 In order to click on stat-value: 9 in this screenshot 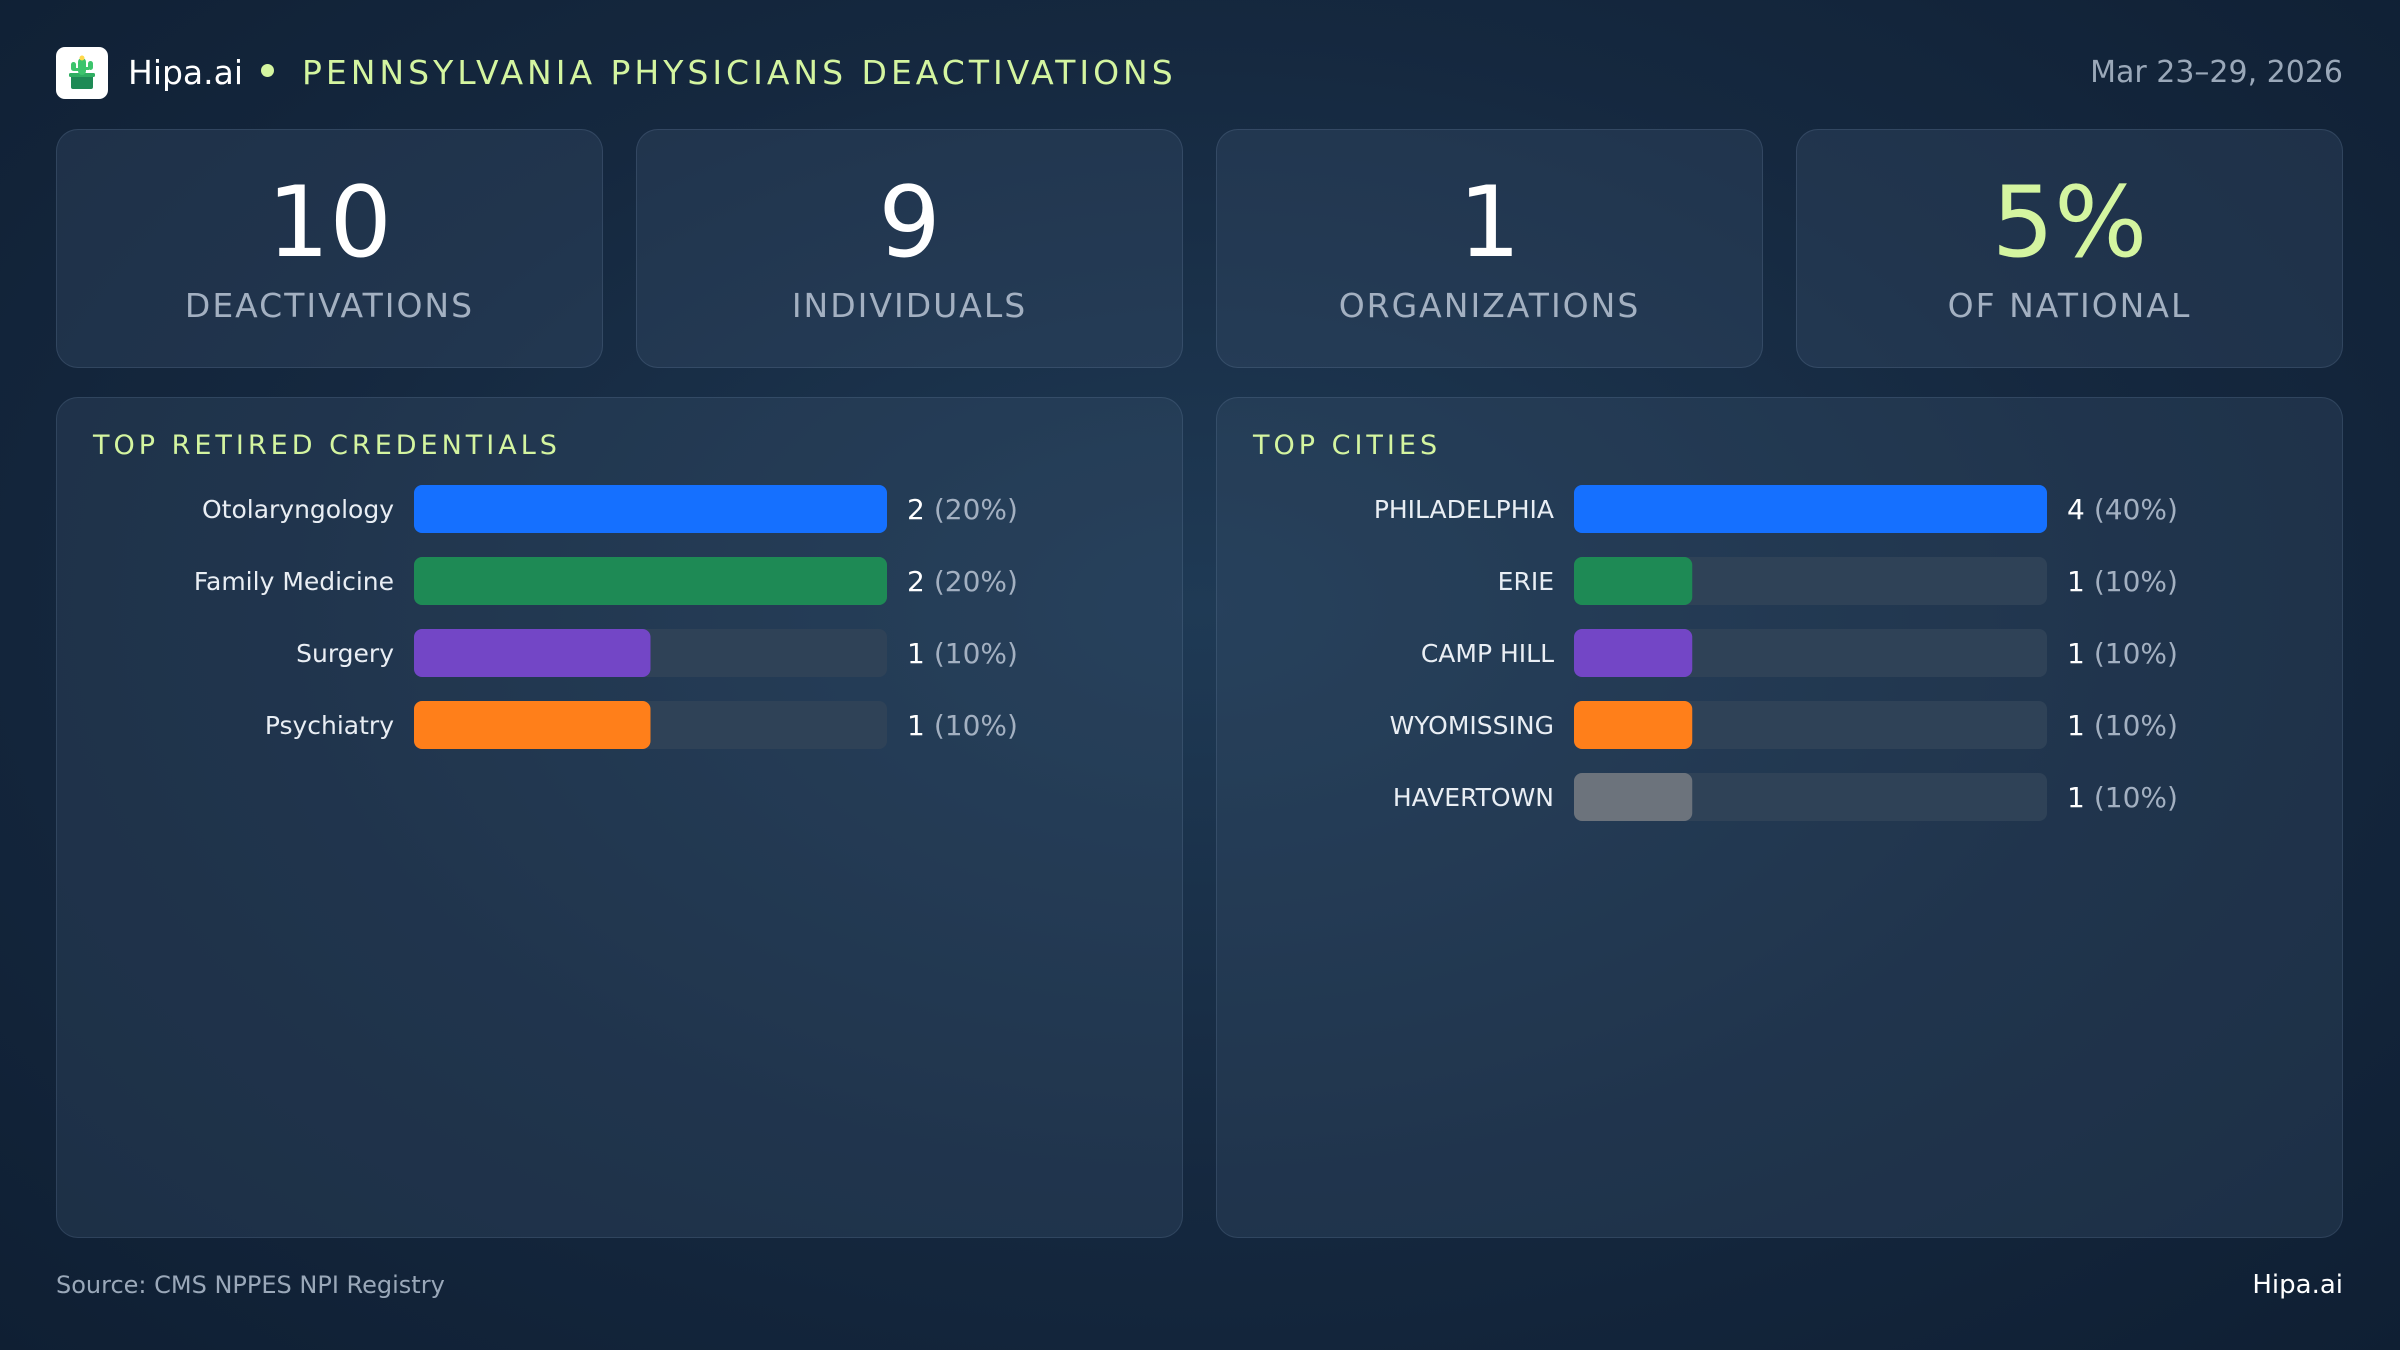, I will do `click(909, 223)`.